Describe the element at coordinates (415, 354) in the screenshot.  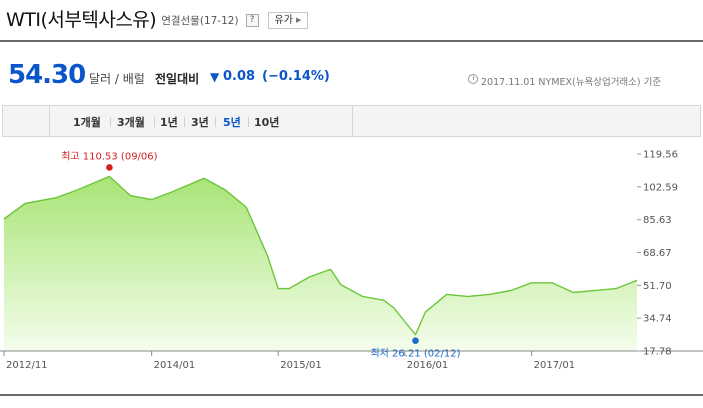
I see `low-point-label: 최저 26.21 (02/12)` at that location.